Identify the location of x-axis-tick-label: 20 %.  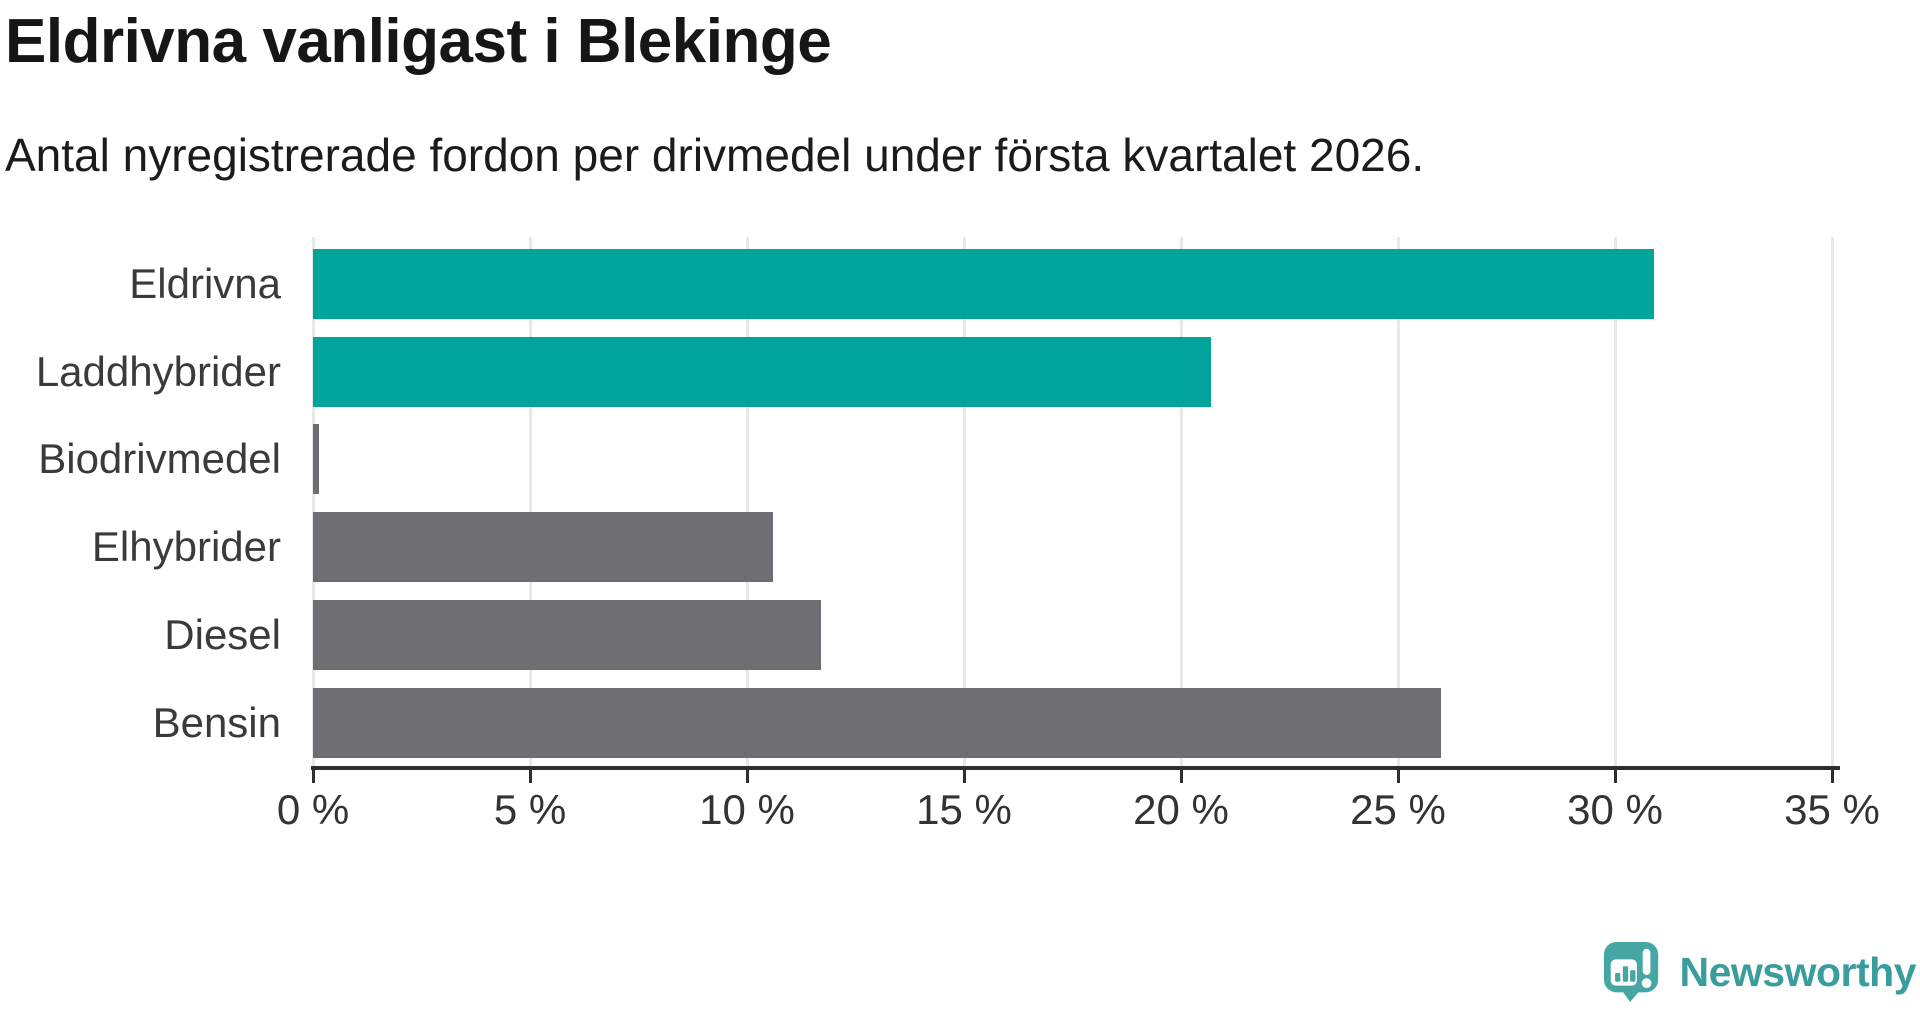
(1181, 809).